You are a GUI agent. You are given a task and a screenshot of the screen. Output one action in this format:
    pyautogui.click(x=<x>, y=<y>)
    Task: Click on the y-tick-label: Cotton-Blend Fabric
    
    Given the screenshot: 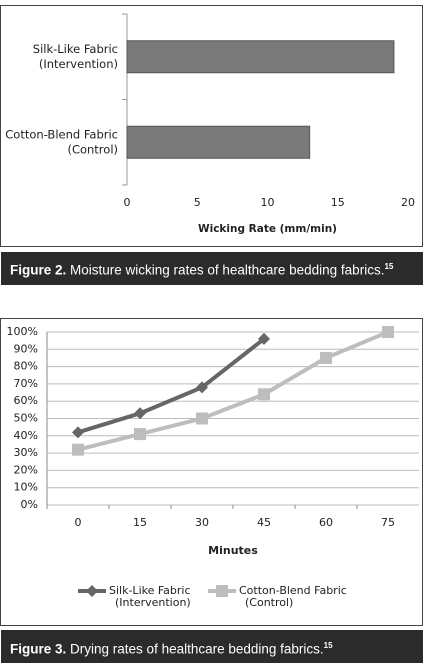 What is the action you would take?
    pyautogui.click(x=61, y=134)
    